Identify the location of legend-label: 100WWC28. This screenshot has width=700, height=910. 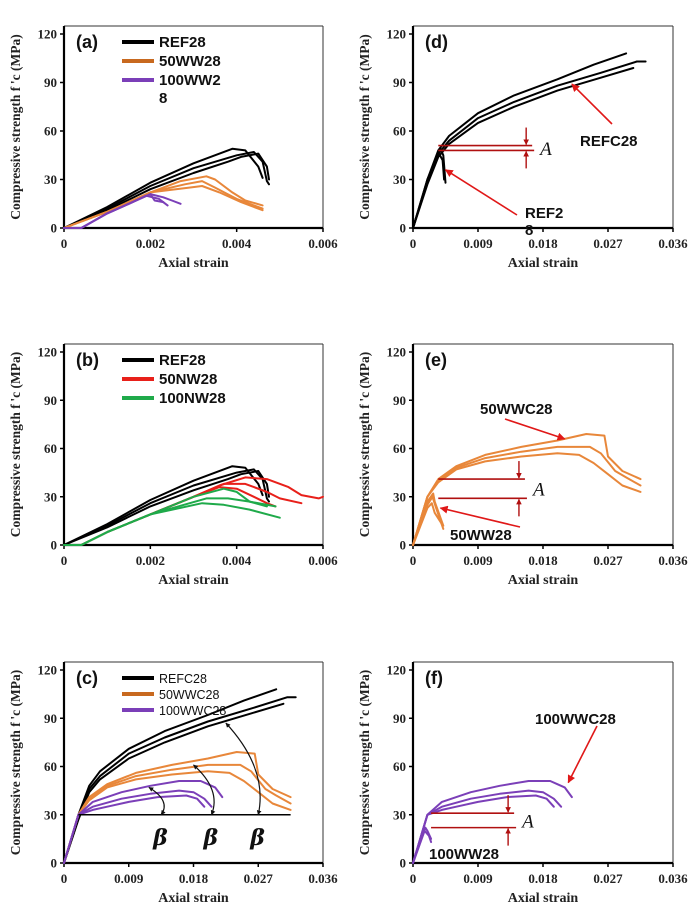
(192, 711).